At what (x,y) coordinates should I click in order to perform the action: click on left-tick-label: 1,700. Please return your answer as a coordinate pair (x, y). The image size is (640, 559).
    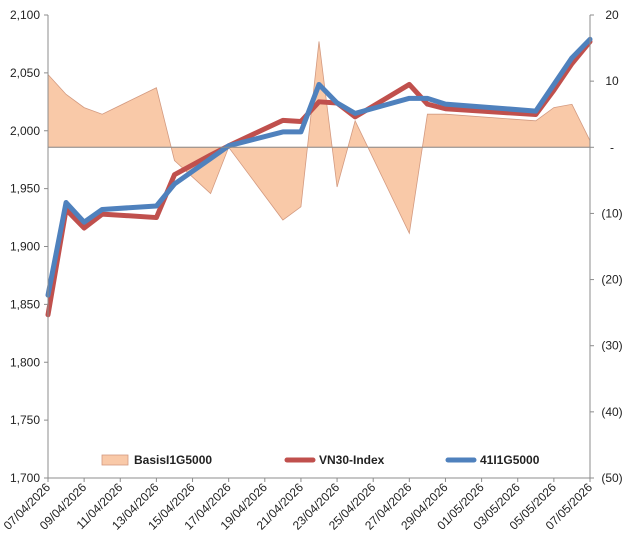
    Looking at the image, I should click on (25, 478).